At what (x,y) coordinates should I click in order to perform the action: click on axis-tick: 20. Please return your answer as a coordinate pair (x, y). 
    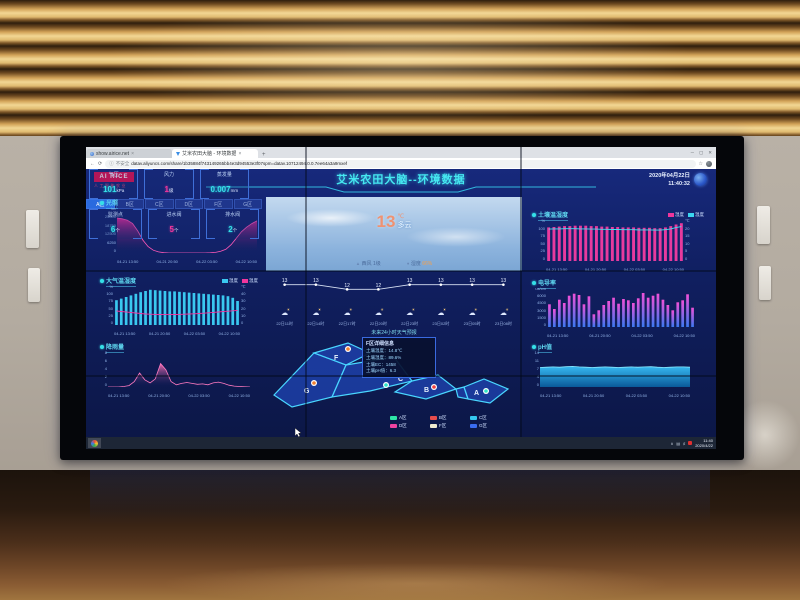
    Looking at the image, I should click on (687, 228).